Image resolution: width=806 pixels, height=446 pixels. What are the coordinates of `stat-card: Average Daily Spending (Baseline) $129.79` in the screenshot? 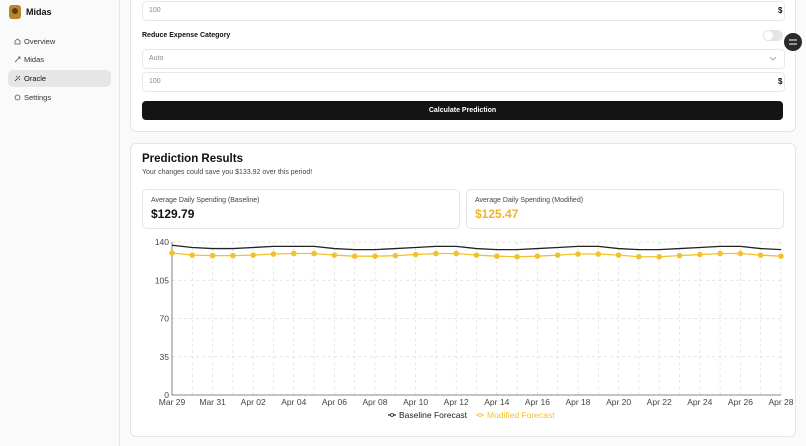 It's located at (301, 209).